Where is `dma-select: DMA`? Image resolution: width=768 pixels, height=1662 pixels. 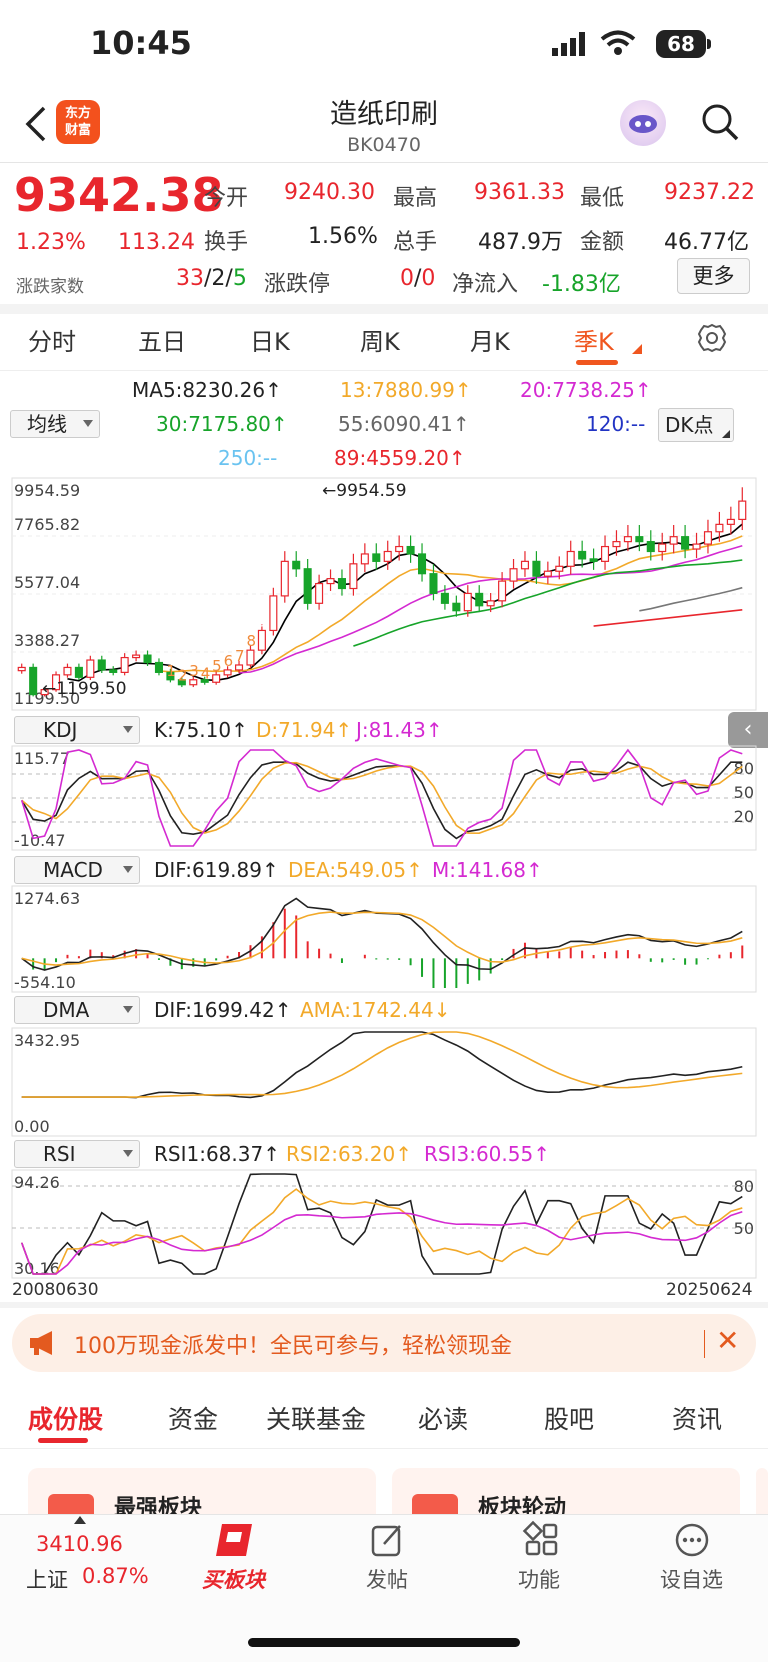
dma-select: DMA is located at coordinates (77, 1010).